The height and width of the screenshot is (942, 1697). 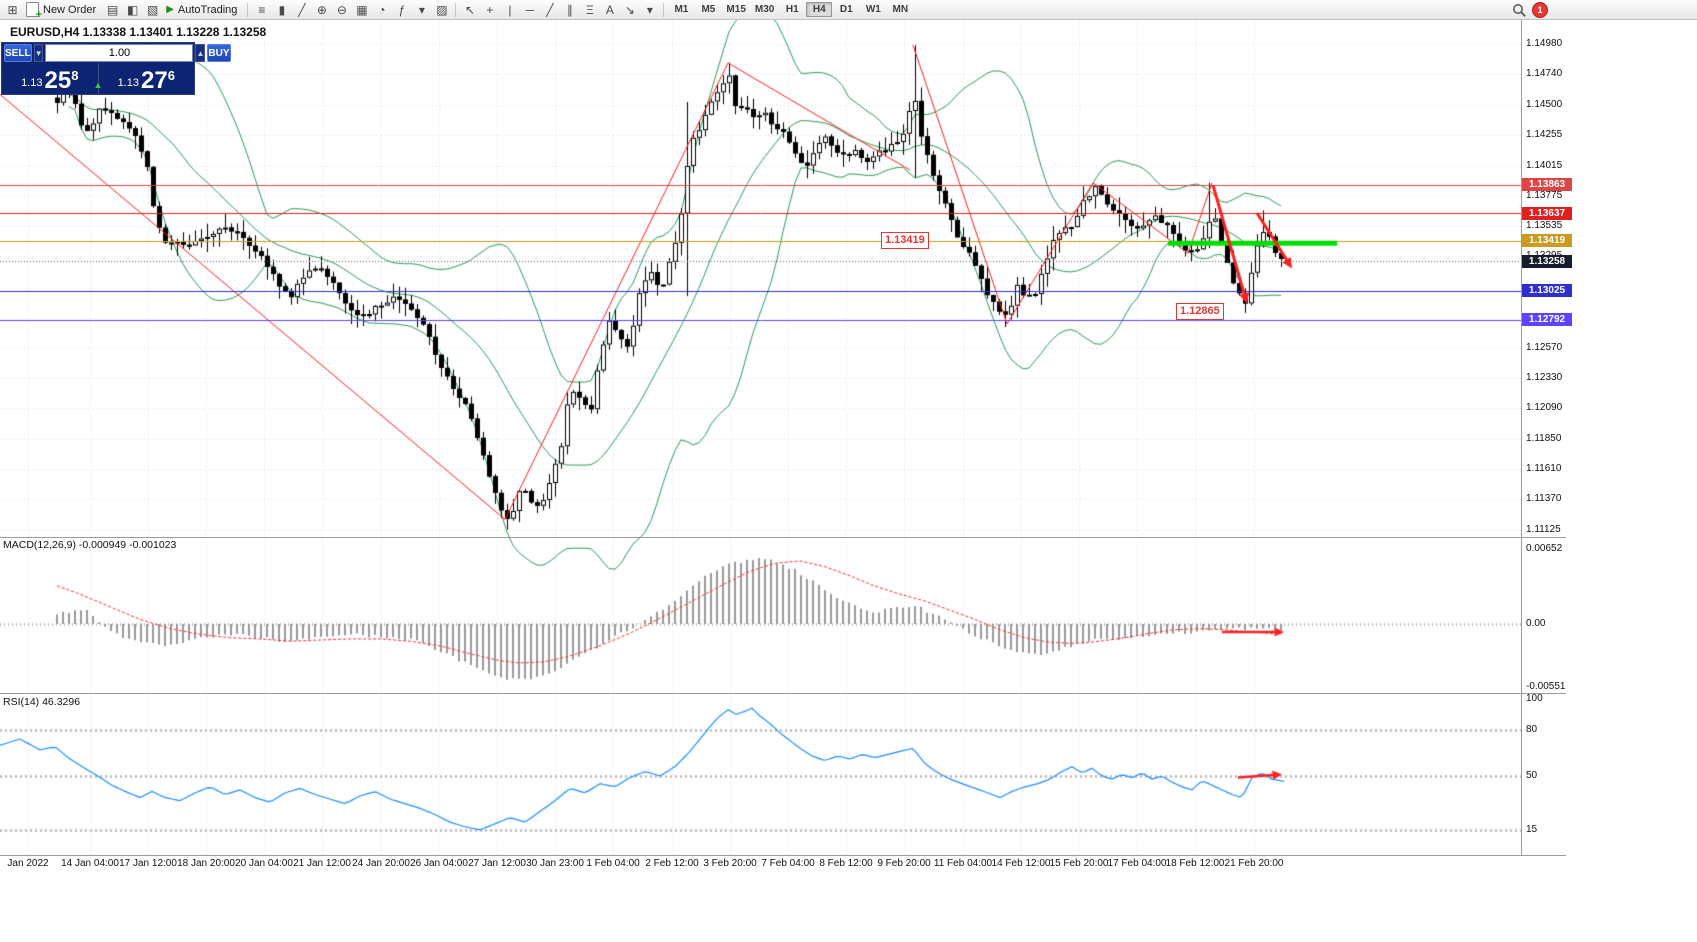 I want to click on timeframe-button-m1: M1, so click(x=681, y=9).